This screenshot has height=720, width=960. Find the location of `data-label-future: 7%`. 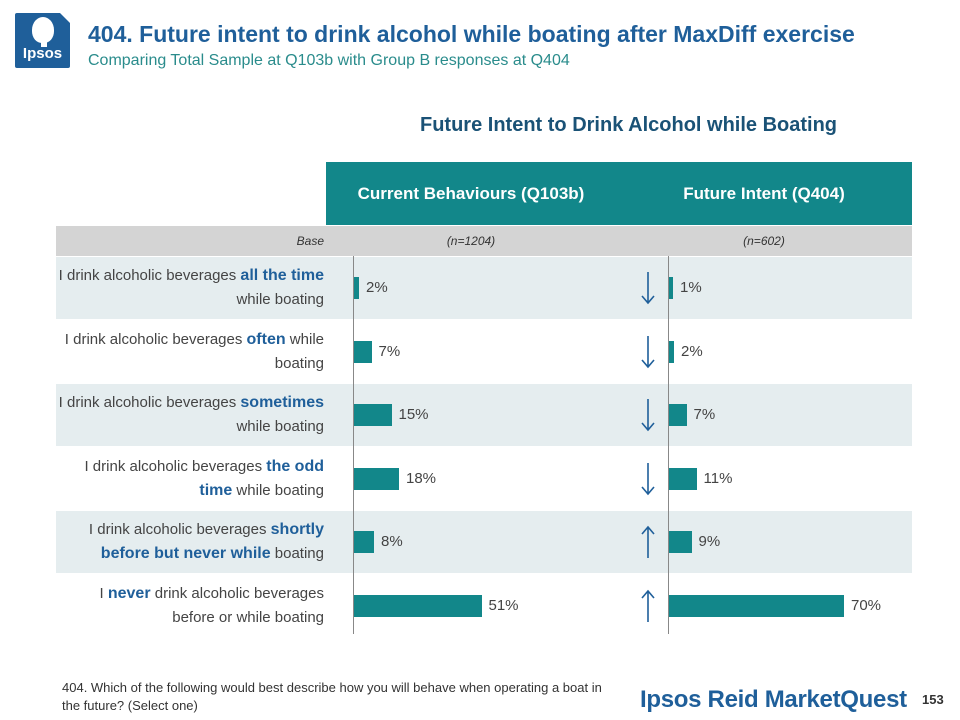

data-label-future: 7% is located at coordinates (704, 414).